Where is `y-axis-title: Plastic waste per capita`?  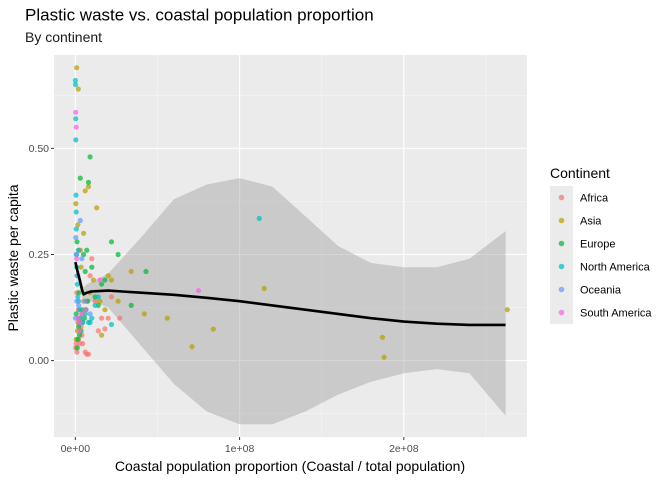 y-axis-title: Plastic waste per capita is located at coordinates (13, 257).